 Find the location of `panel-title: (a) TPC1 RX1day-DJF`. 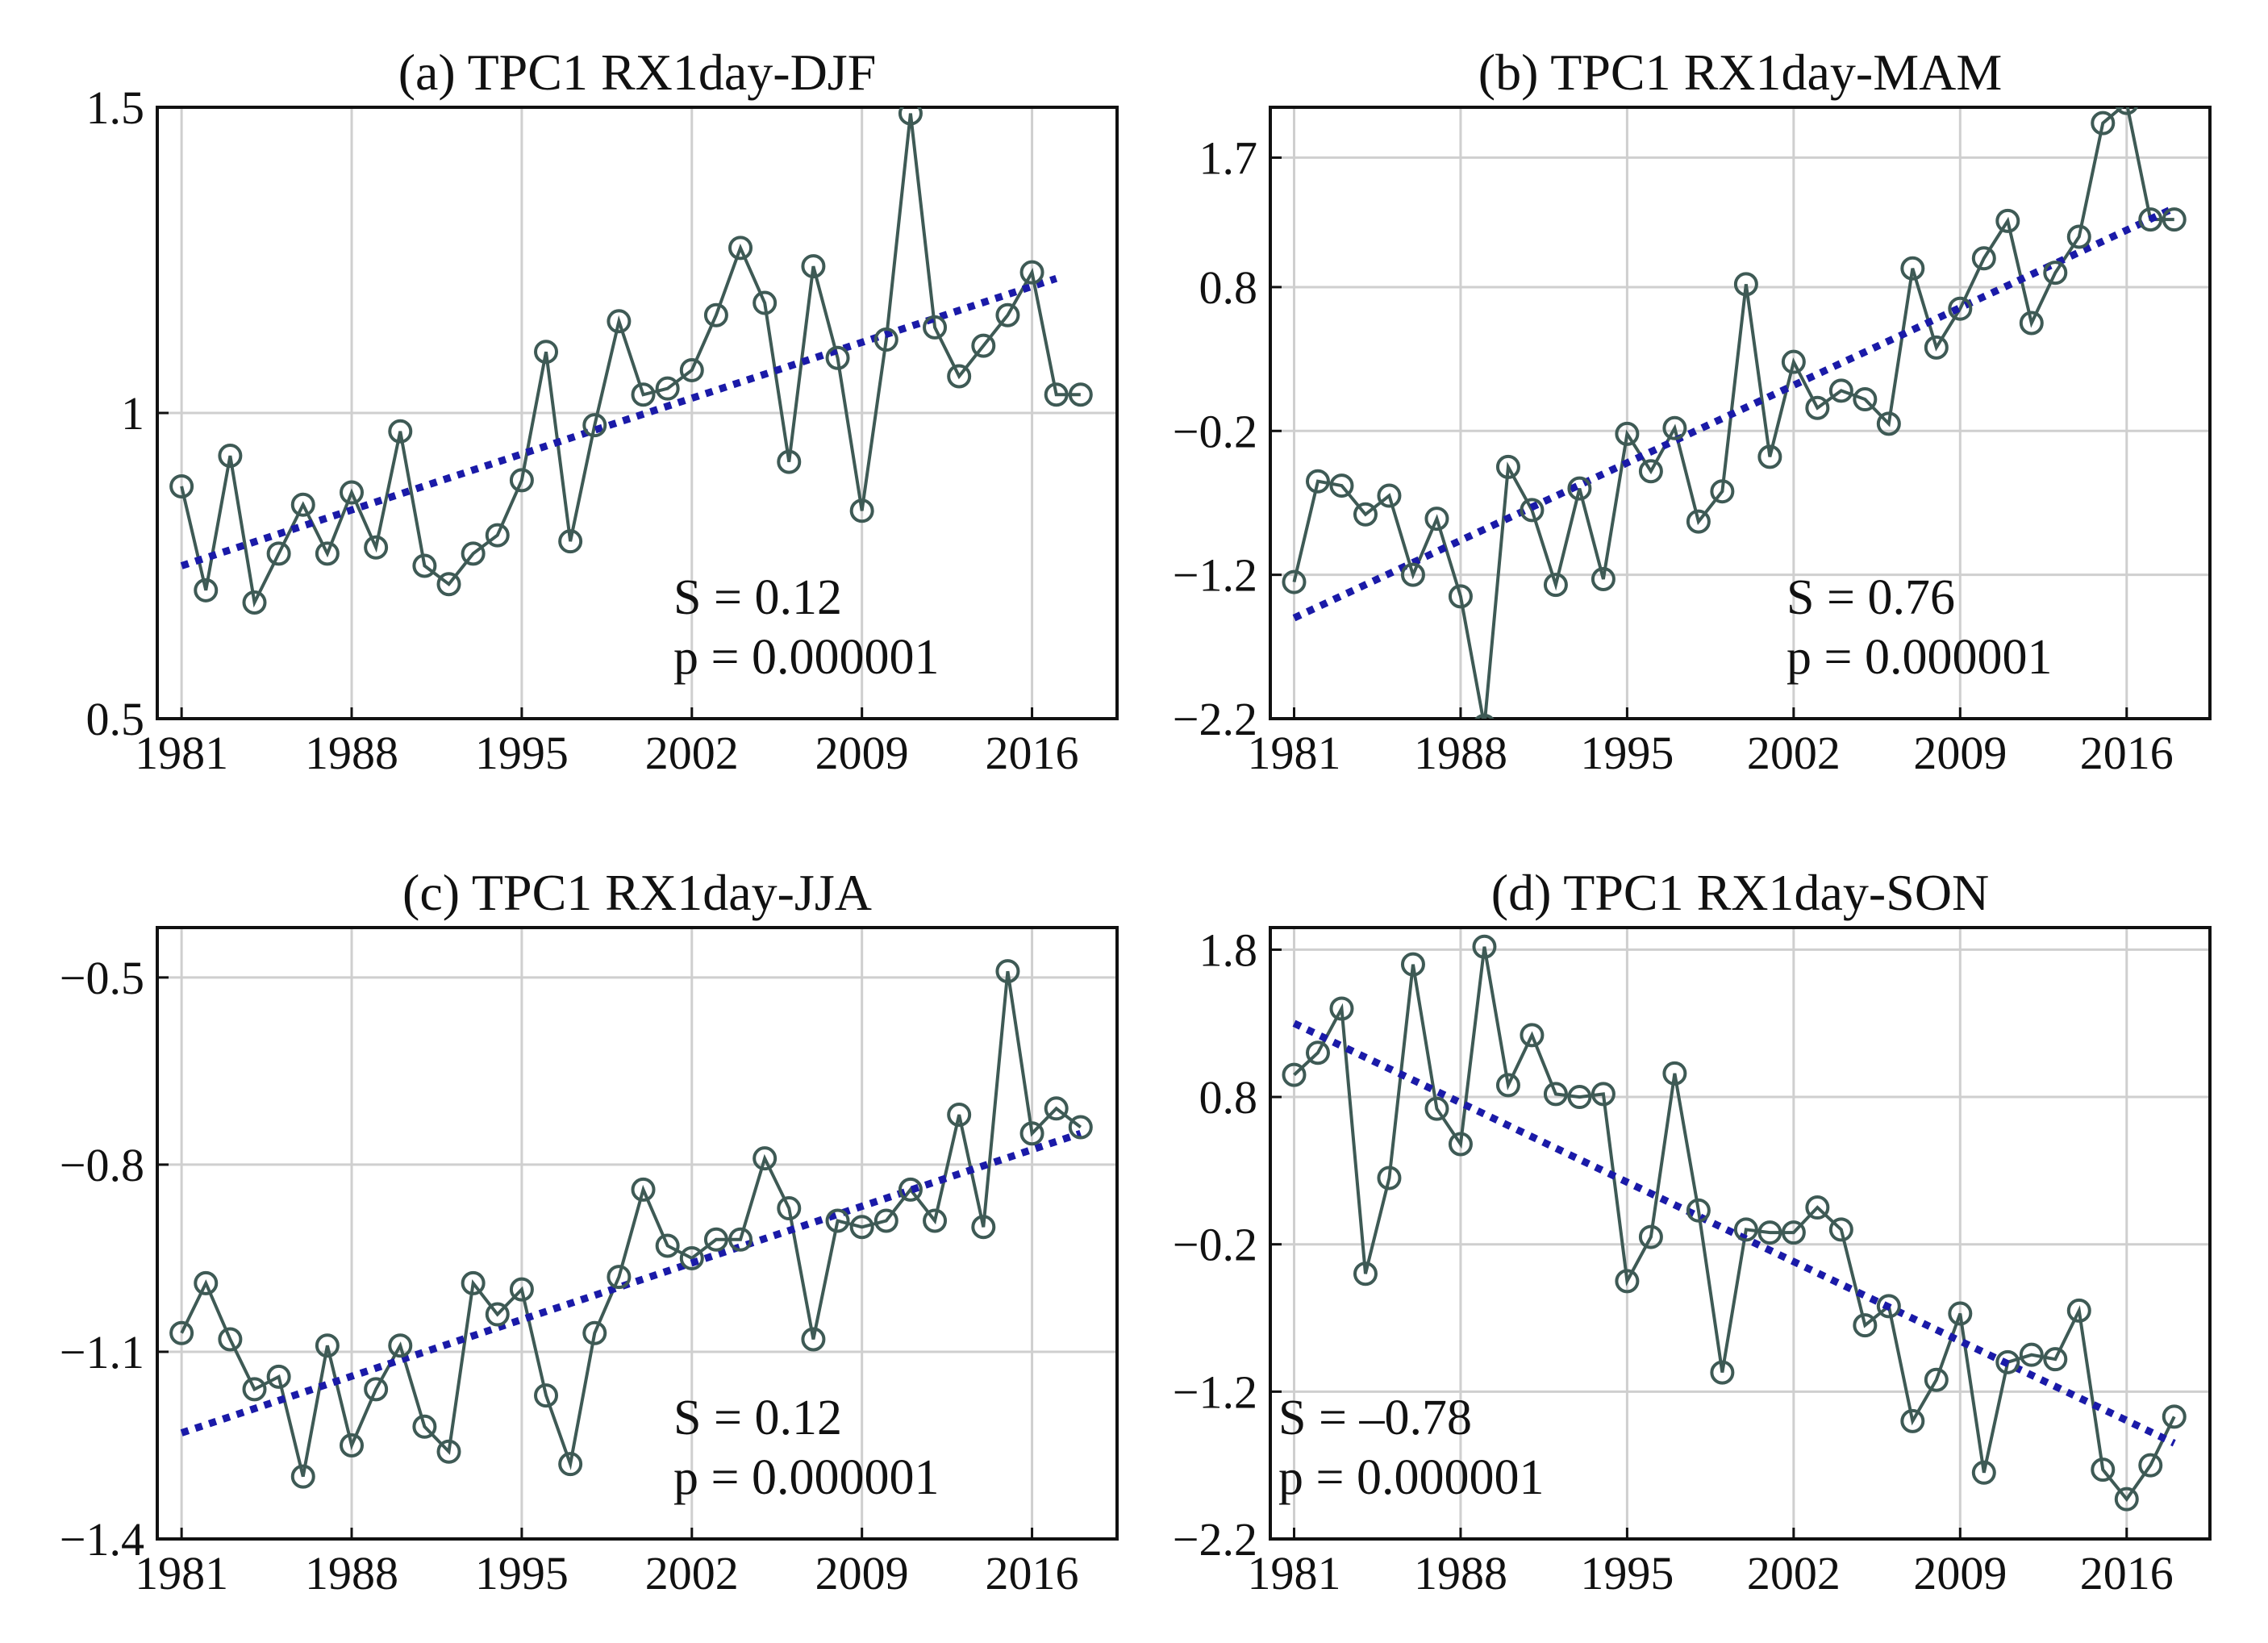

panel-title: (a) TPC1 RX1day-DJF is located at coordinates (637, 72).